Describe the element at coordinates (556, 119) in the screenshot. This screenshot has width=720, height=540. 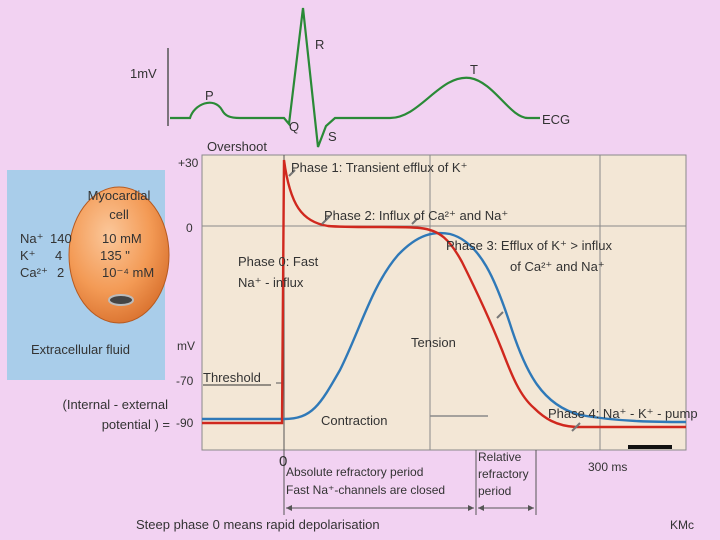
I see `ecg-trace-label: ECG` at that location.